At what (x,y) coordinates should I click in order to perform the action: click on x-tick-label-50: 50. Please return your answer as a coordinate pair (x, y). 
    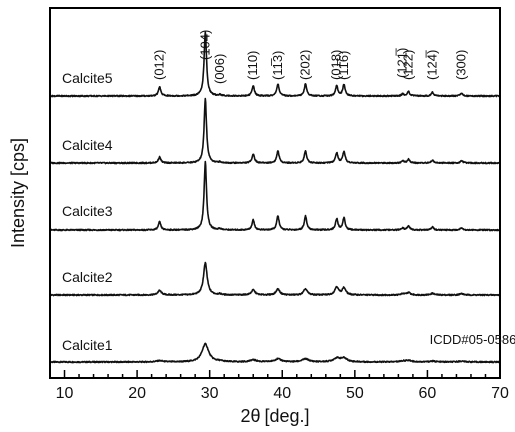
    Looking at the image, I should click on (355, 393).